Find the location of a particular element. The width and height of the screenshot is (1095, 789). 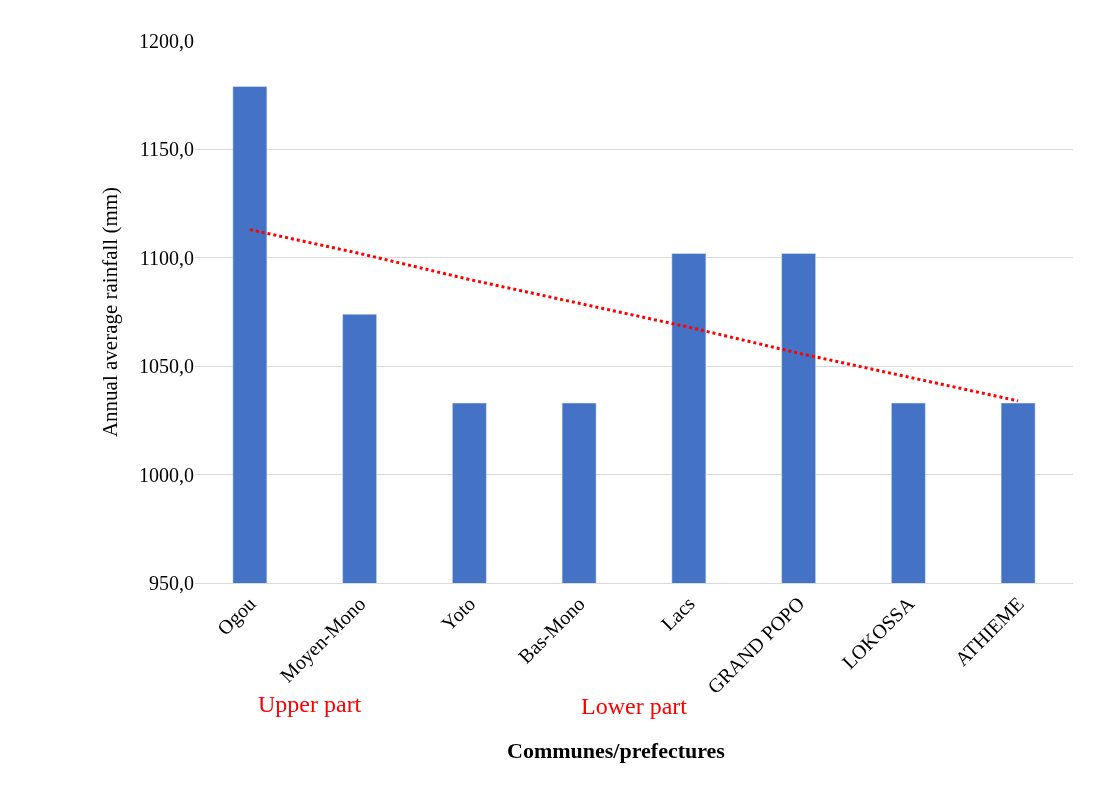

x-tick-label: Ogou is located at coordinates (236, 616).